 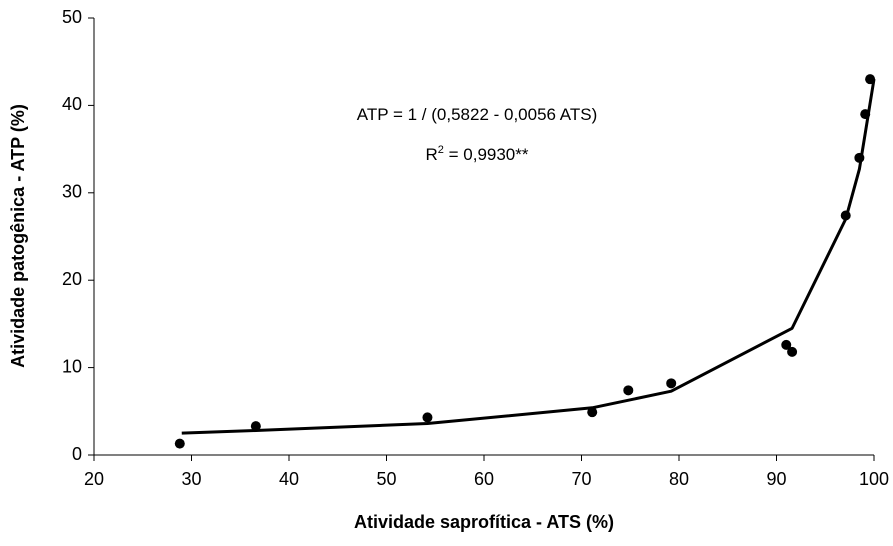 I want to click on y-tick-label: 50, so click(x=72, y=17).